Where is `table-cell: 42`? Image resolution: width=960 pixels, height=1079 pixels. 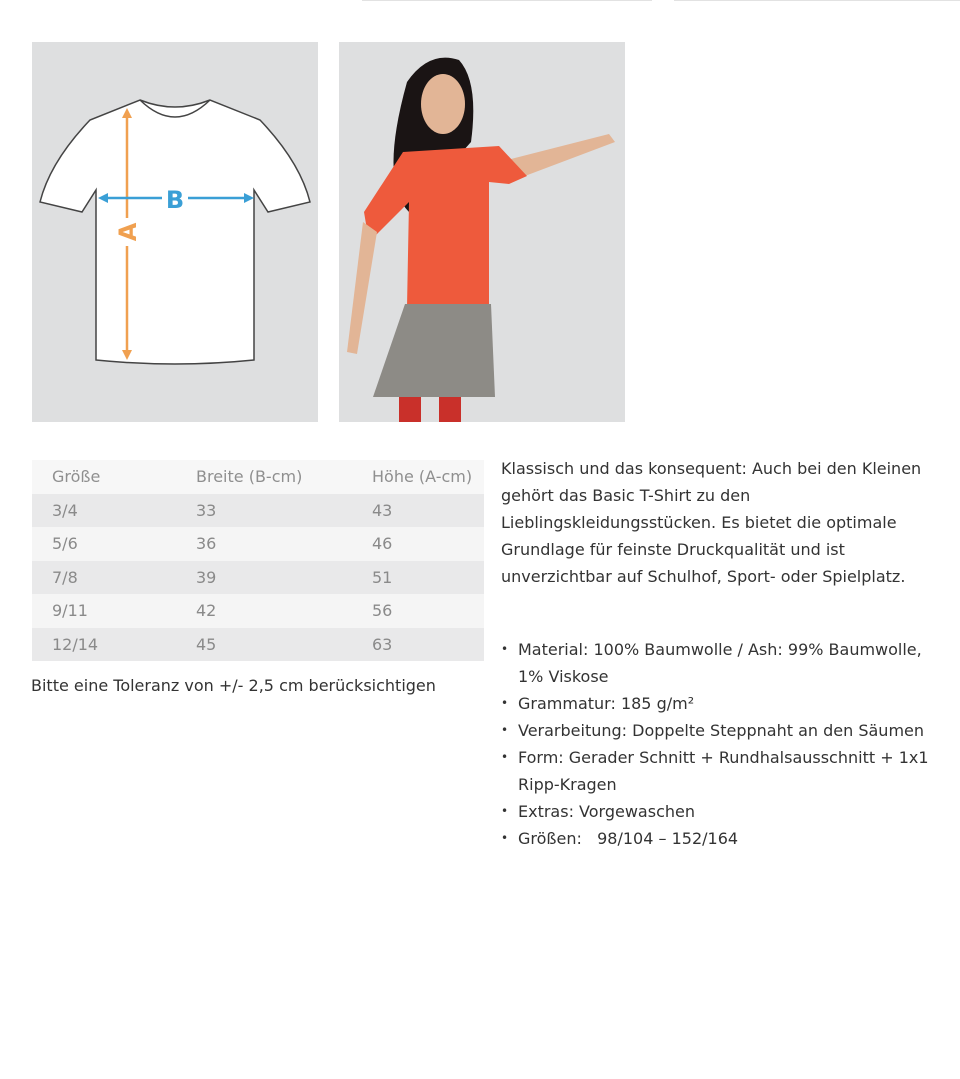
table-cell: 42 is located at coordinates (259, 611).